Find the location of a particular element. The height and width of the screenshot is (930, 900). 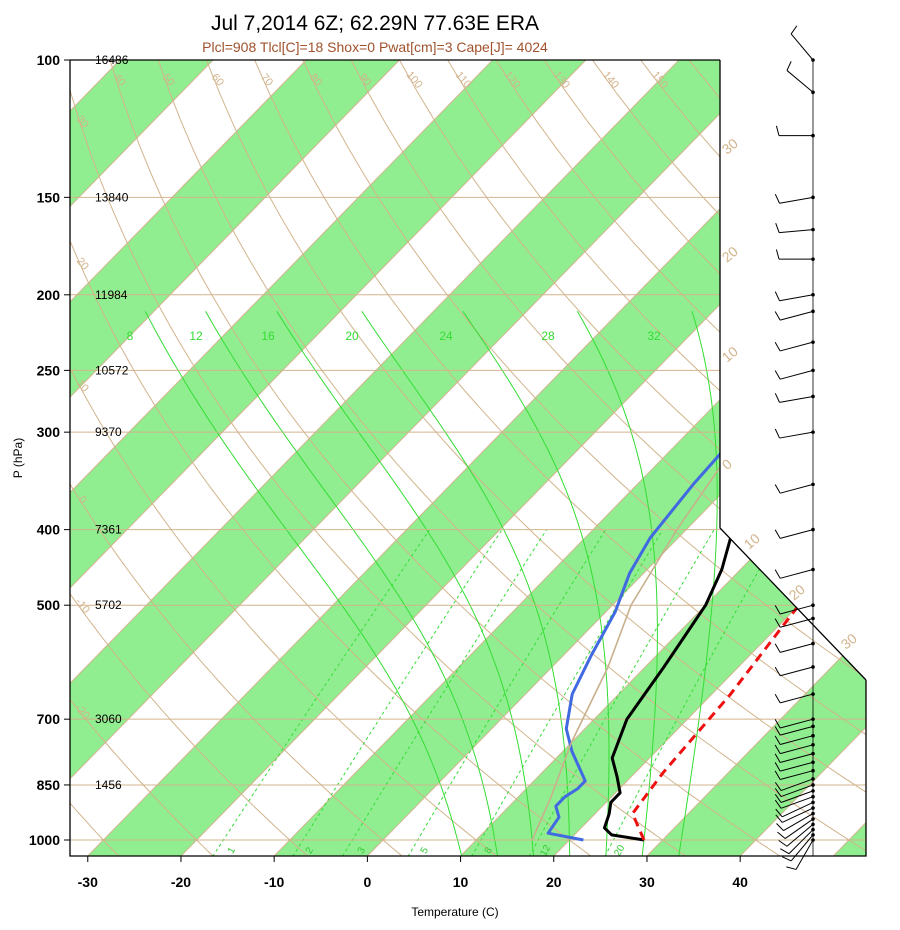

dry-adiabat-label: 140 is located at coordinates (610, 80).